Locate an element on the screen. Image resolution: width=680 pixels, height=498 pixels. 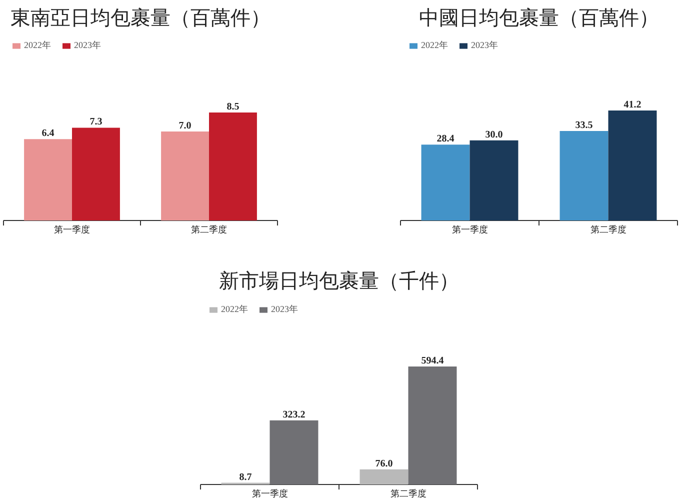
data-label: 76.0 is located at coordinates (384, 464).